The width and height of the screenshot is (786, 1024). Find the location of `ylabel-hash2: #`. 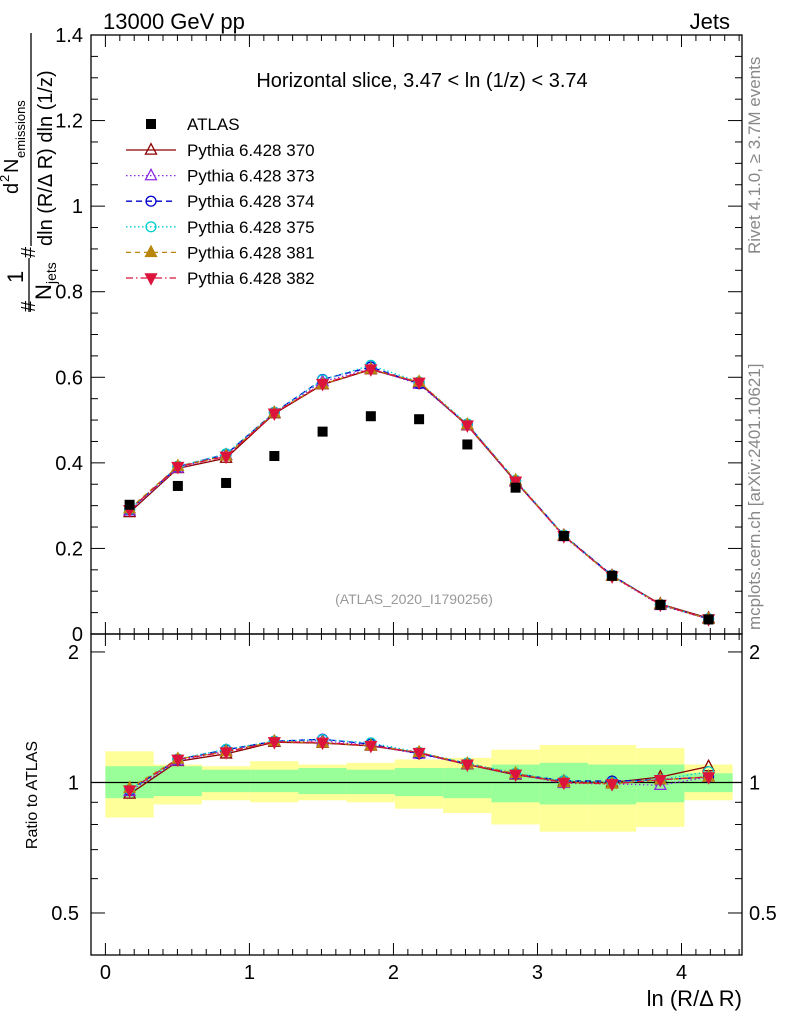

ylabel-hash2: # is located at coordinates (29, 252).